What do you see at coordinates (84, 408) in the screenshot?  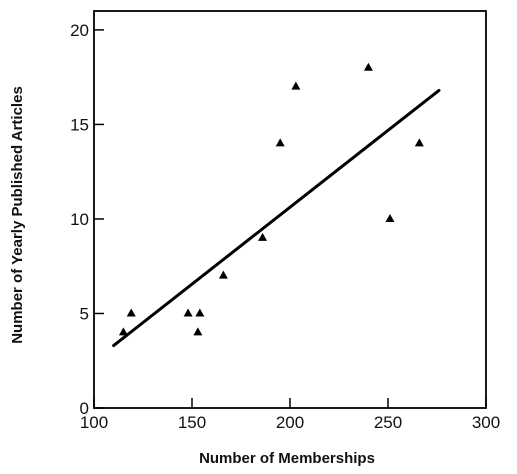 I see `y-tick-label: 0` at bounding box center [84, 408].